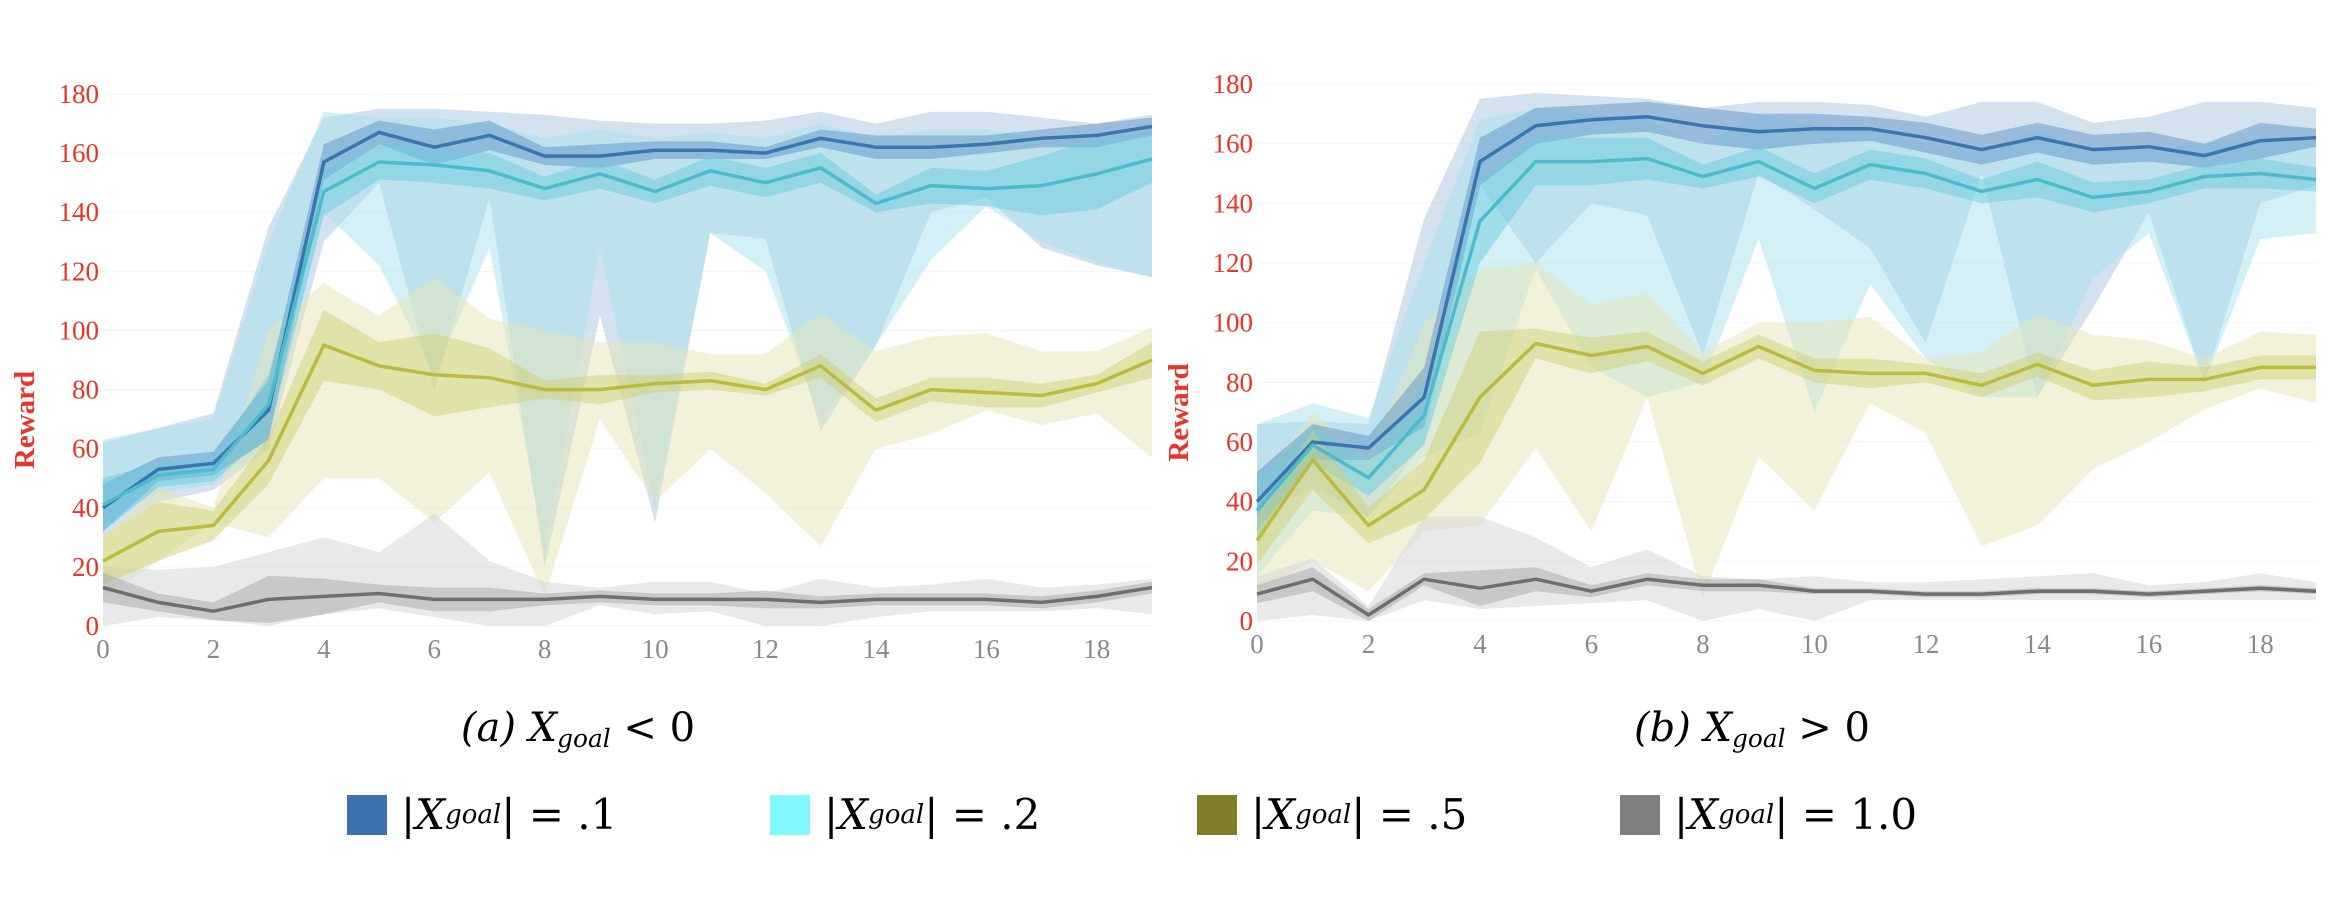 This screenshot has height=898, width=2334. What do you see at coordinates (578, 729) in the screenshot?
I see `caption-a: (a) Xgoal < 0` at bounding box center [578, 729].